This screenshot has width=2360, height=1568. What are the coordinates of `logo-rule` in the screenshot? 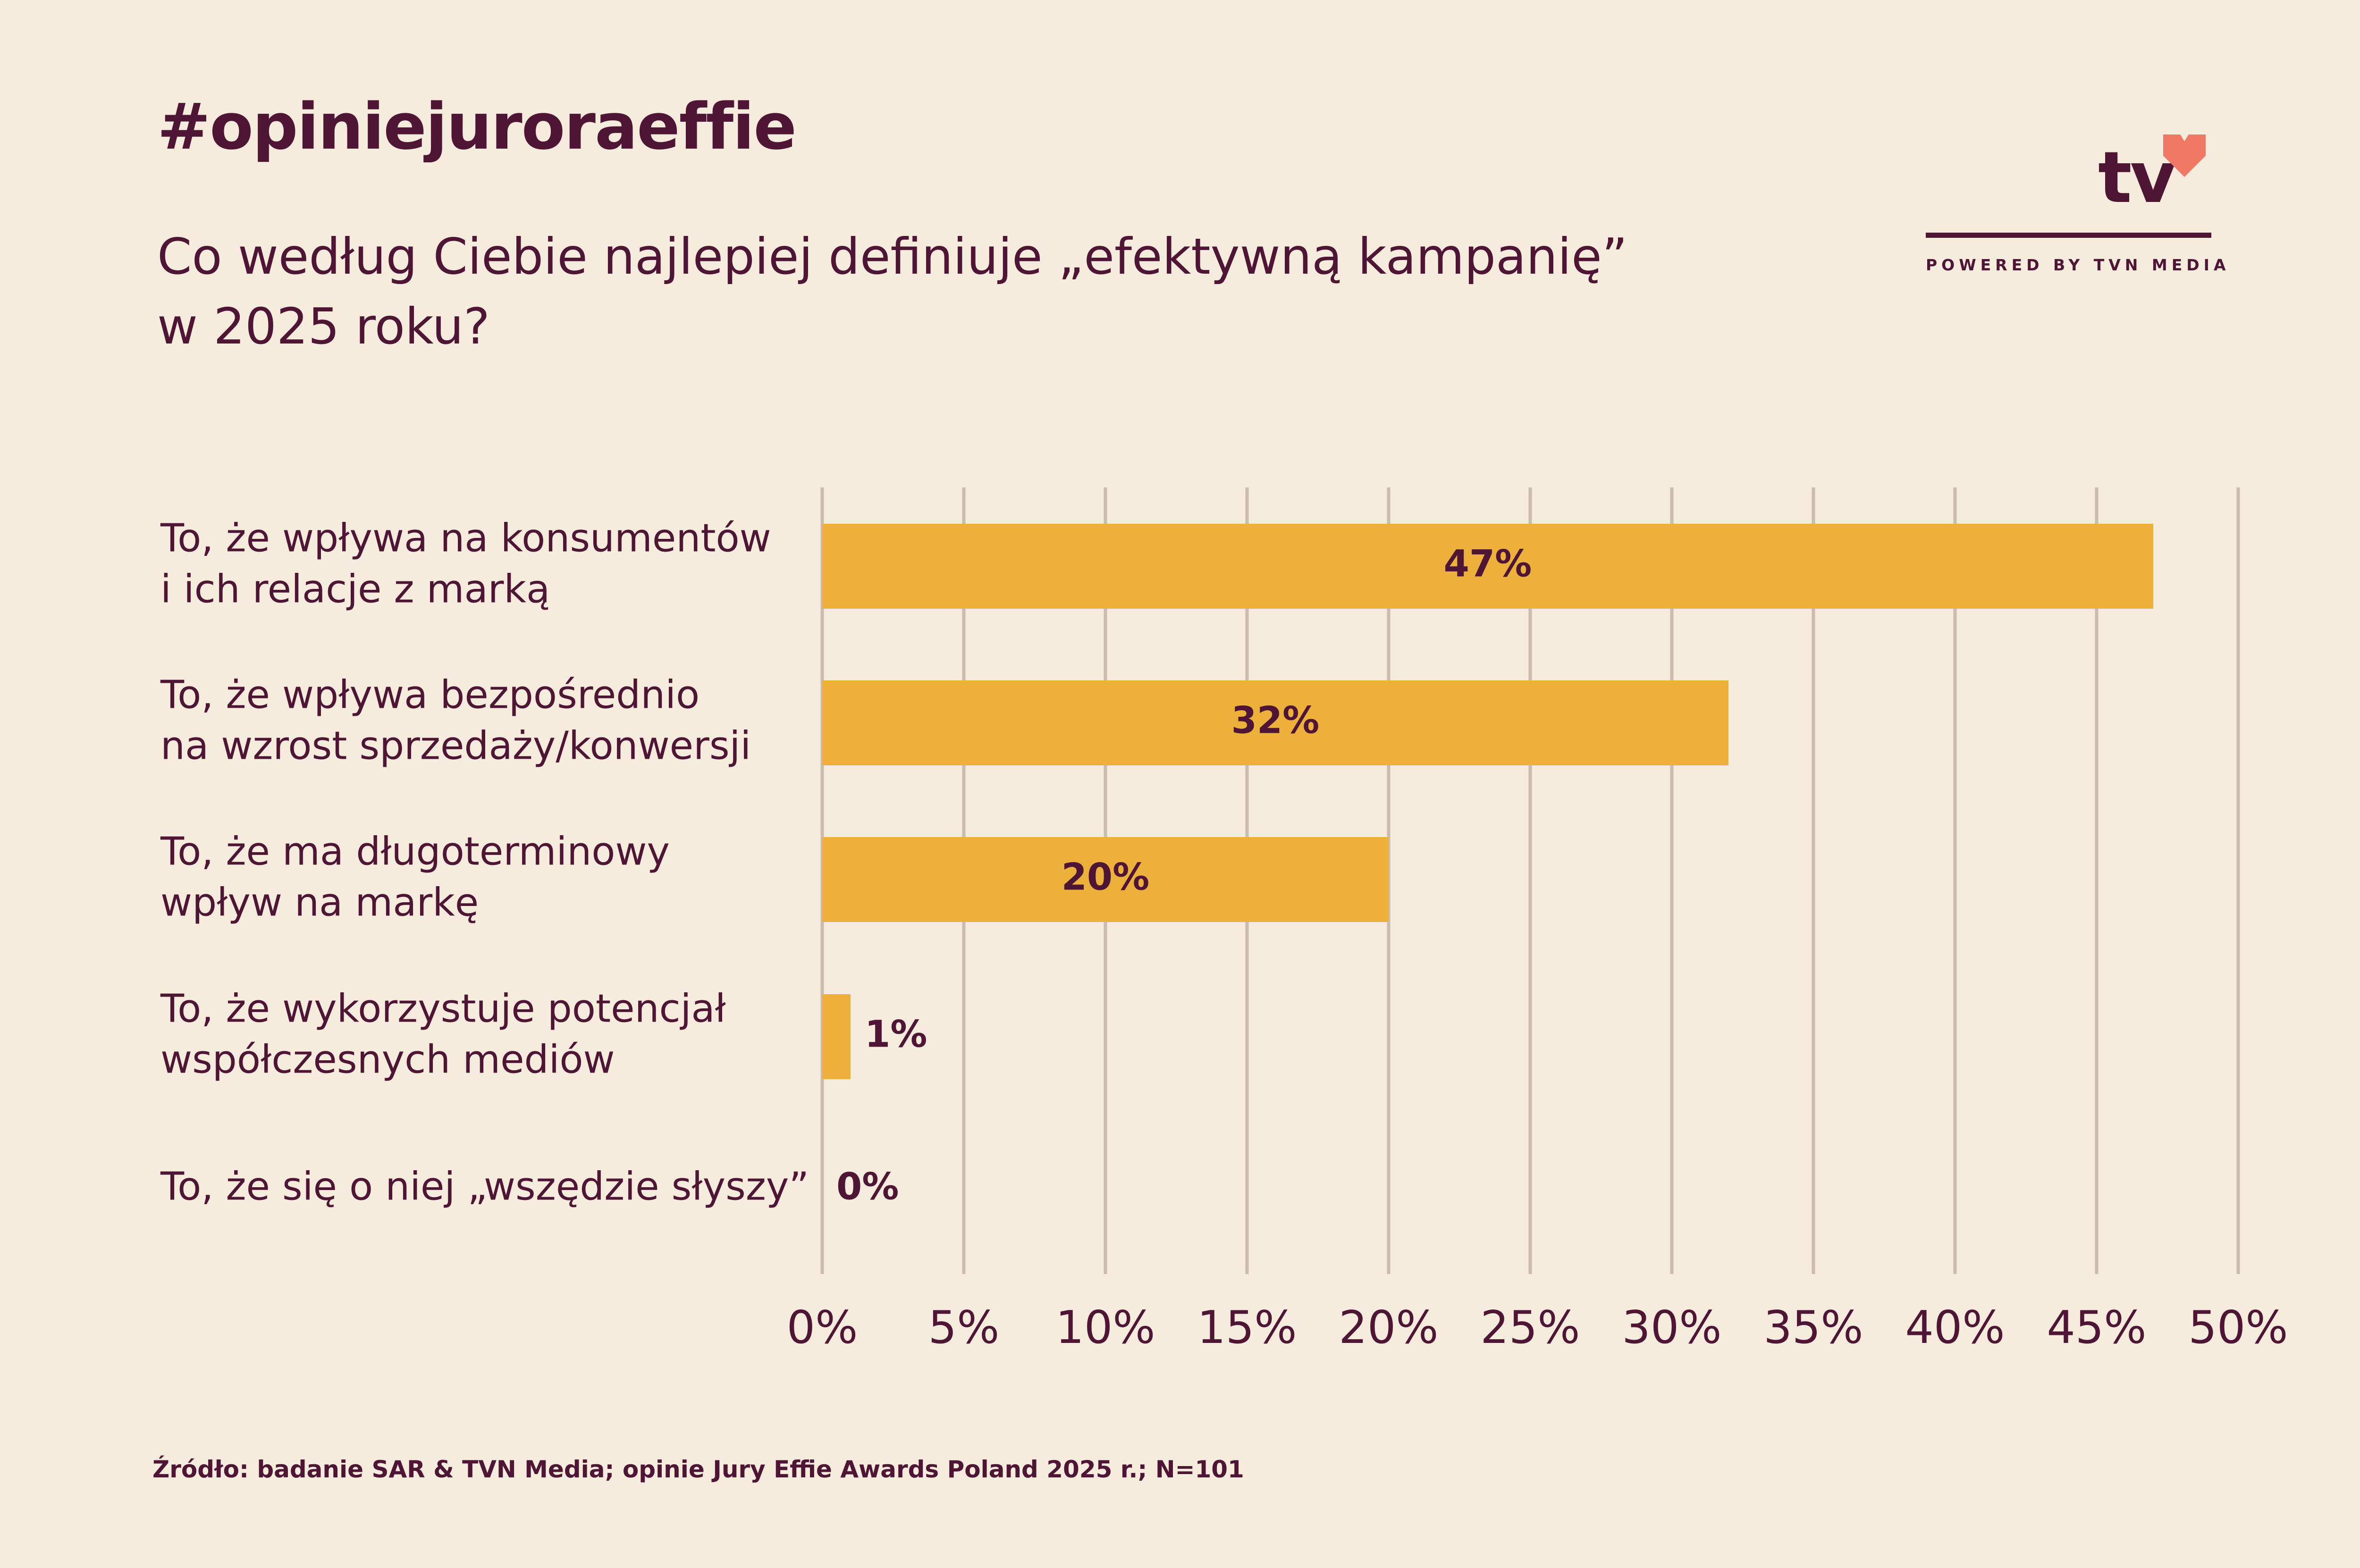 It's located at (2068, 235).